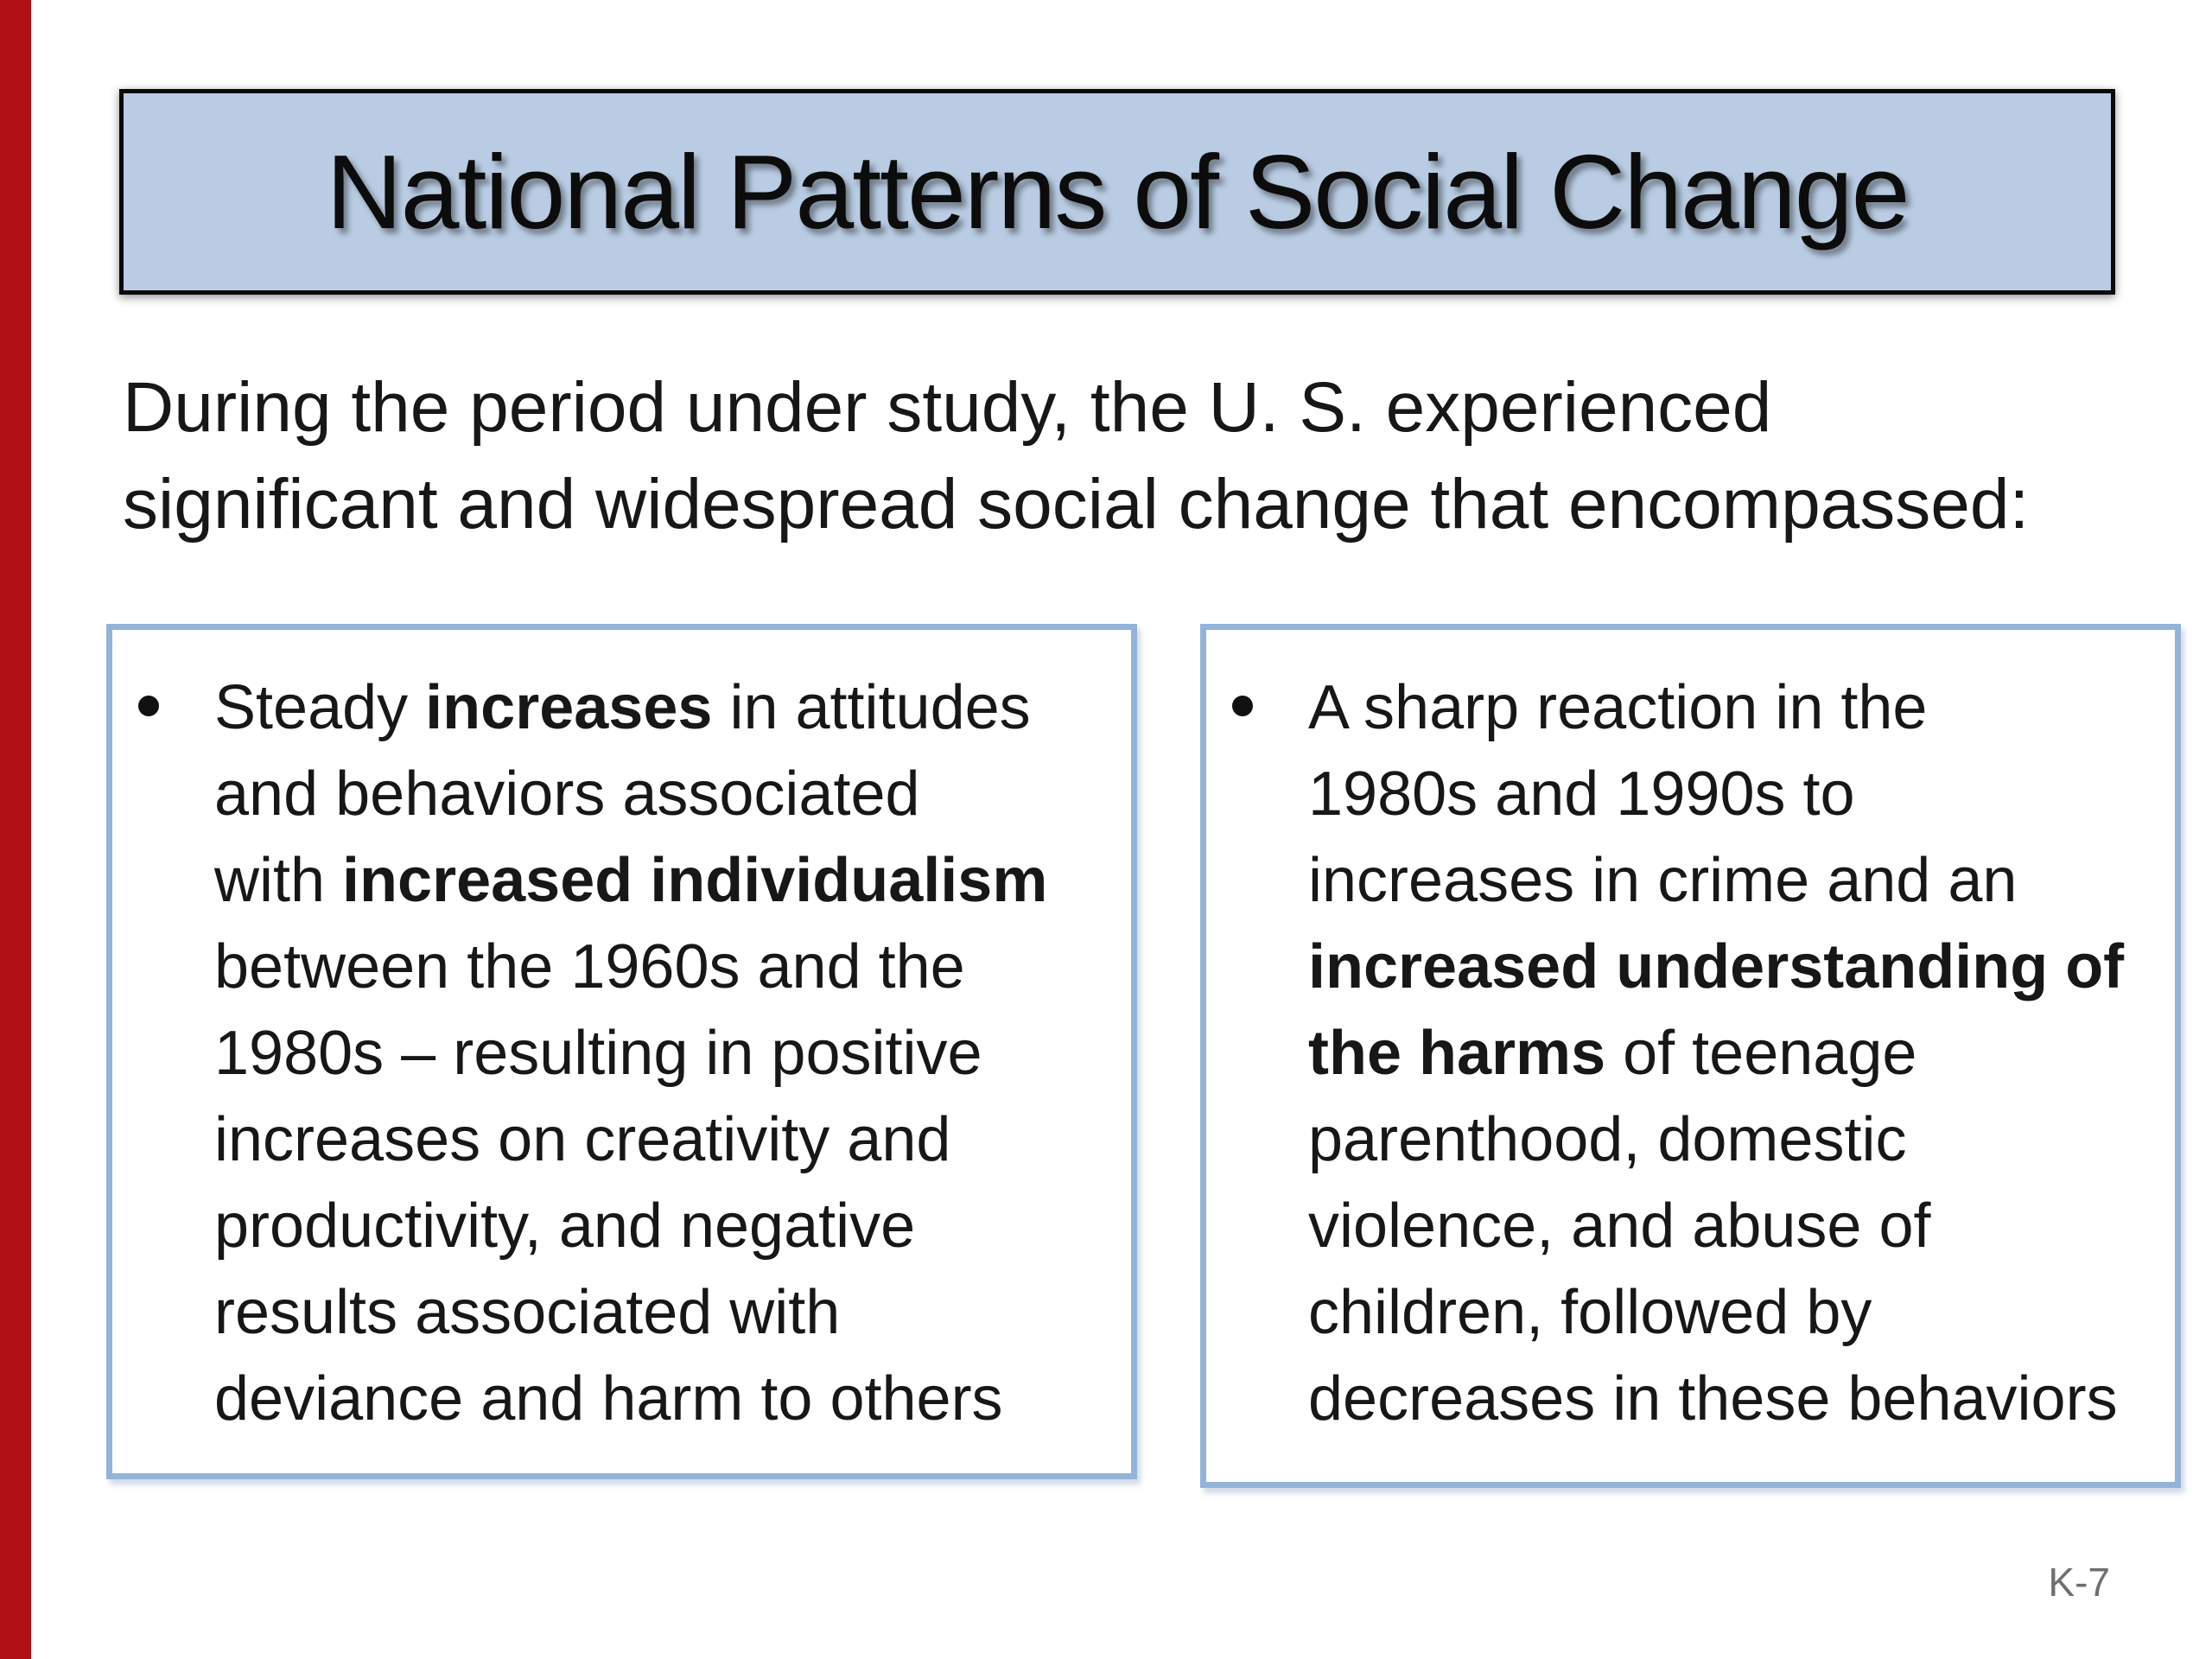  I want to click on text-line: violence, and abuse of, so click(1619, 1226).